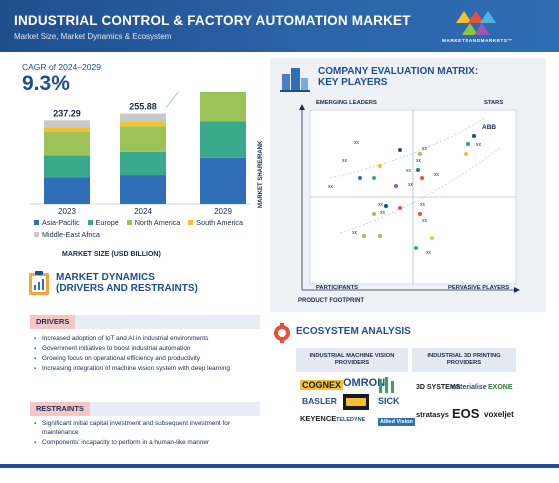 The height and width of the screenshot is (483, 559). Describe the element at coordinates (107, 222) in the screenshot. I see `legend-label: Europe` at that location.